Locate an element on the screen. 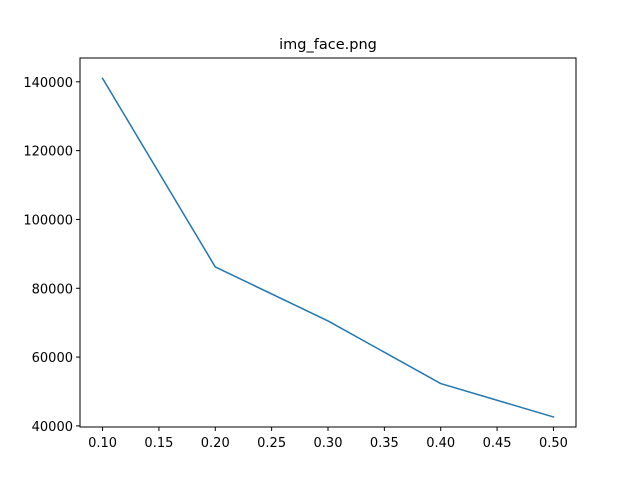 The image size is (640, 480). x-tick-label: 0.45 is located at coordinates (497, 443).